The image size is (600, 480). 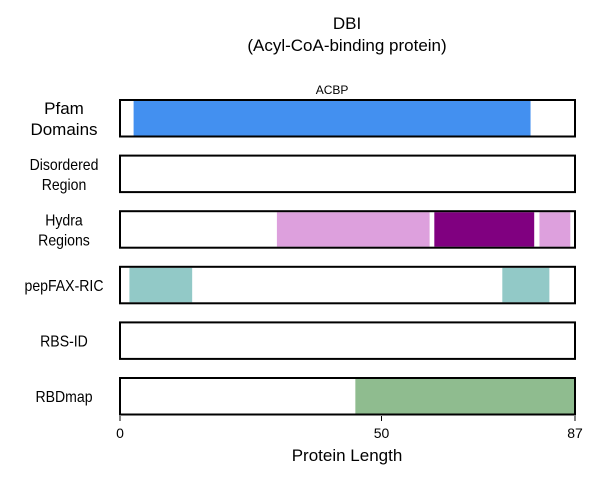 What do you see at coordinates (63, 286) in the screenshot?
I see `track-label: pepFAX-RIC` at bounding box center [63, 286].